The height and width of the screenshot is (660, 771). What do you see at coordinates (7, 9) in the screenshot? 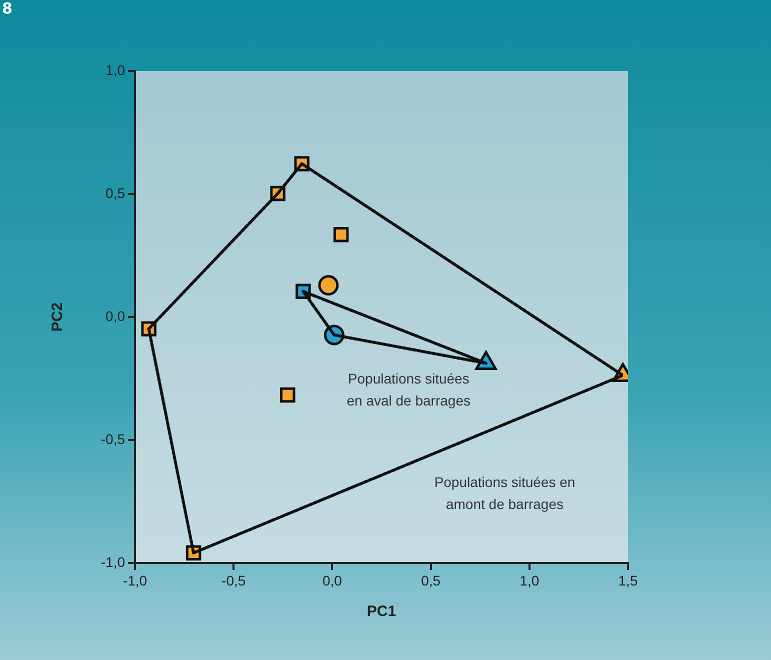
I see `text: 8` at bounding box center [7, 9].